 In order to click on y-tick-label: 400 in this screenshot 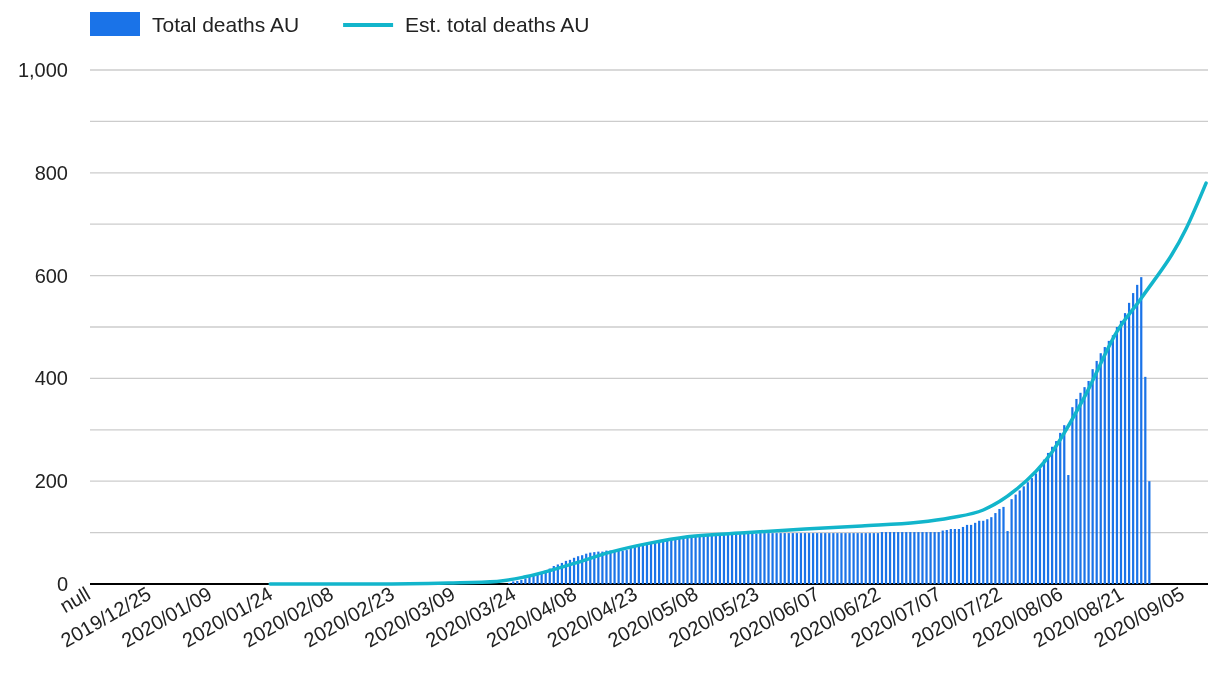, I will do `click(51, 378)`.